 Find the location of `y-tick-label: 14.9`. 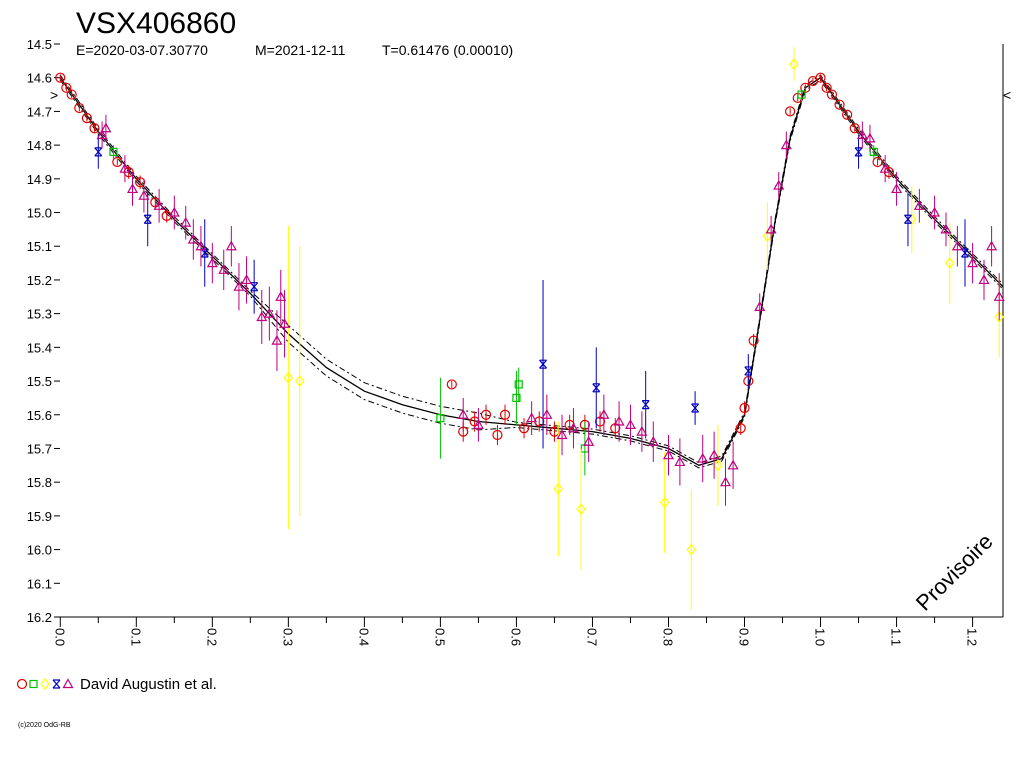

y-tick-label: 14.9 is located at coordinates (39, 179).